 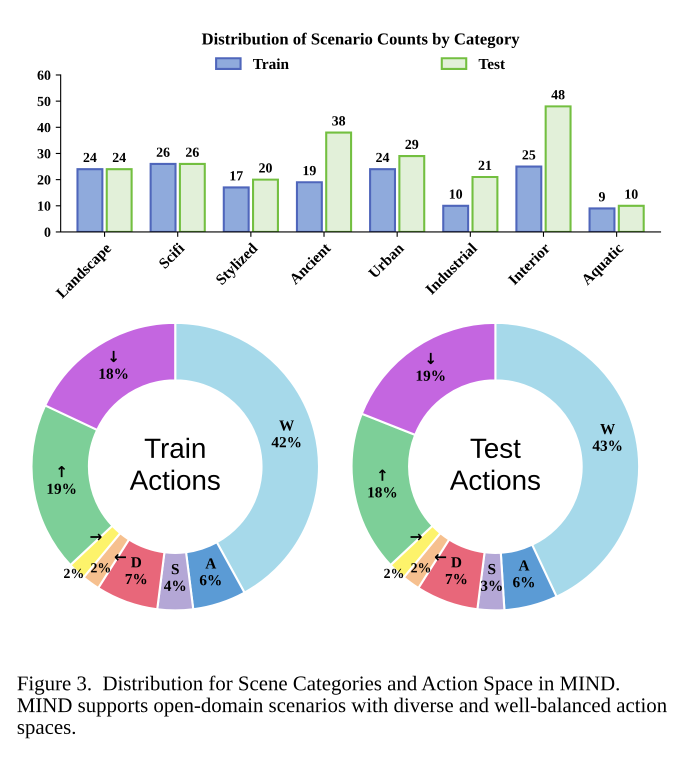 I want to click on data-label: 38, so click(x=339, y=121).